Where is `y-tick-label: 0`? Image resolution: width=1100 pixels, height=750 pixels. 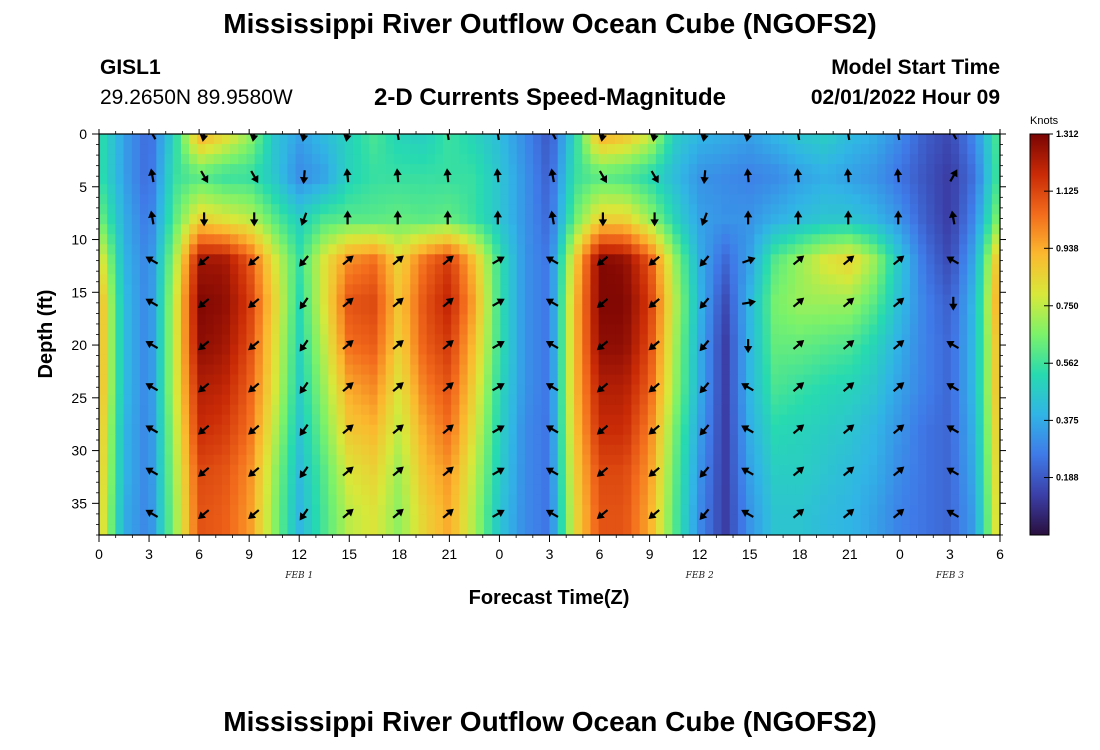
y-tick-label: 0 is located at coordinates (83, 134).